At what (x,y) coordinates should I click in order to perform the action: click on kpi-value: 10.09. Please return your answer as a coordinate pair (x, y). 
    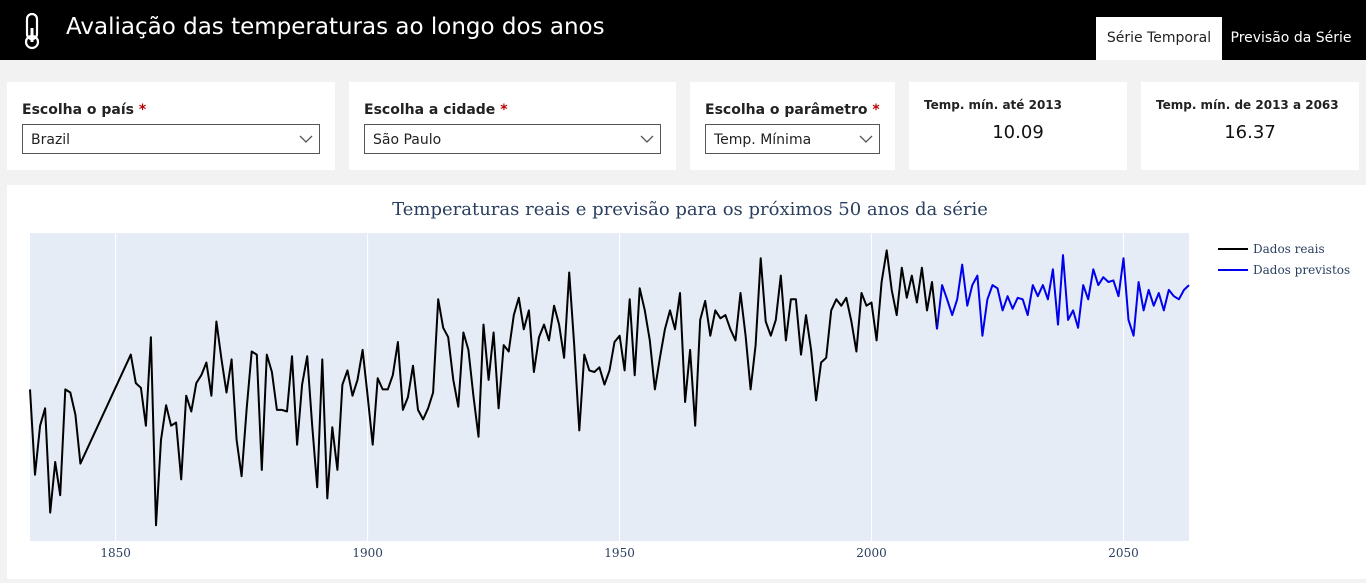
    Looking at the image, I should click on (1018, 132).